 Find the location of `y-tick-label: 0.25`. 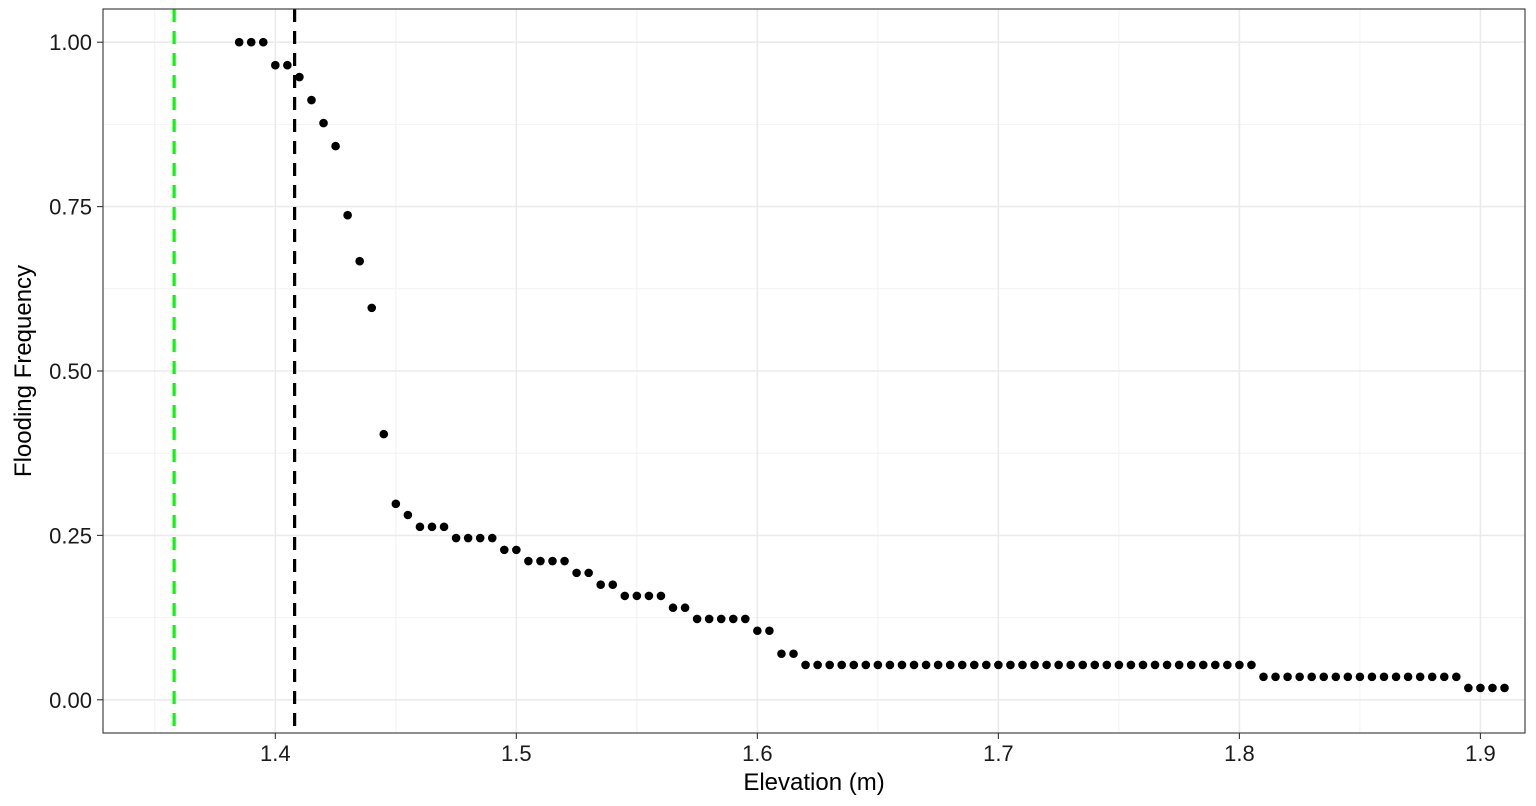

y-tick-label: 0.25 is located at coordinates (70, 535).